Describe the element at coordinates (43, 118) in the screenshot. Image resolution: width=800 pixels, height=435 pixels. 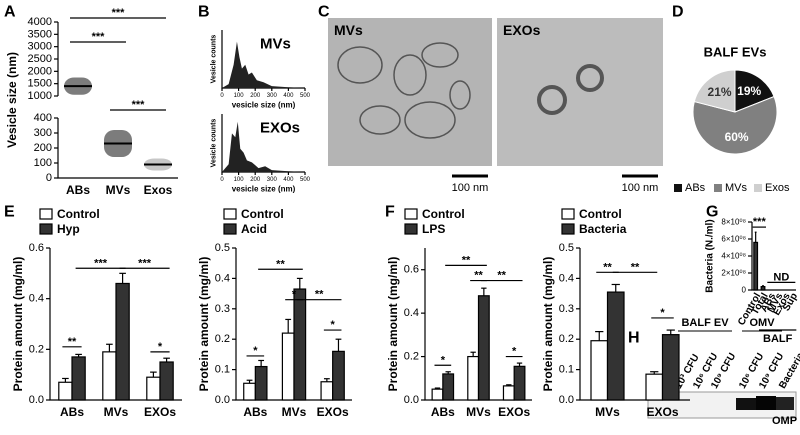
I see `y-tick-label: 400` at that location.